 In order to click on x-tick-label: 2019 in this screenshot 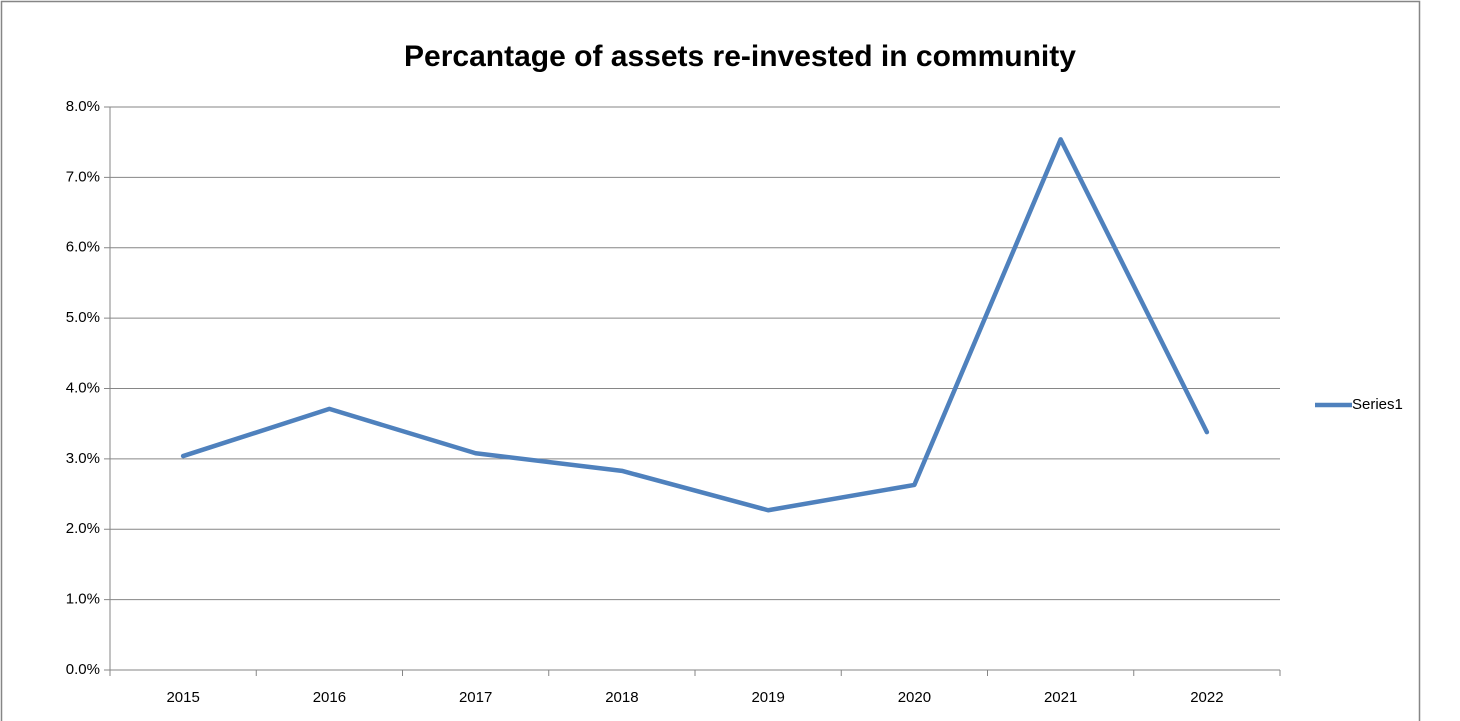, I will do `click(767, 697)`.